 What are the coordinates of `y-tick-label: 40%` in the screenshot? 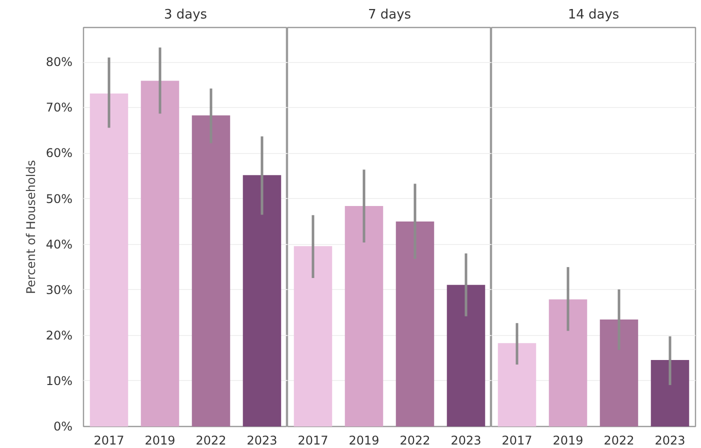 It's located at (59, 244).